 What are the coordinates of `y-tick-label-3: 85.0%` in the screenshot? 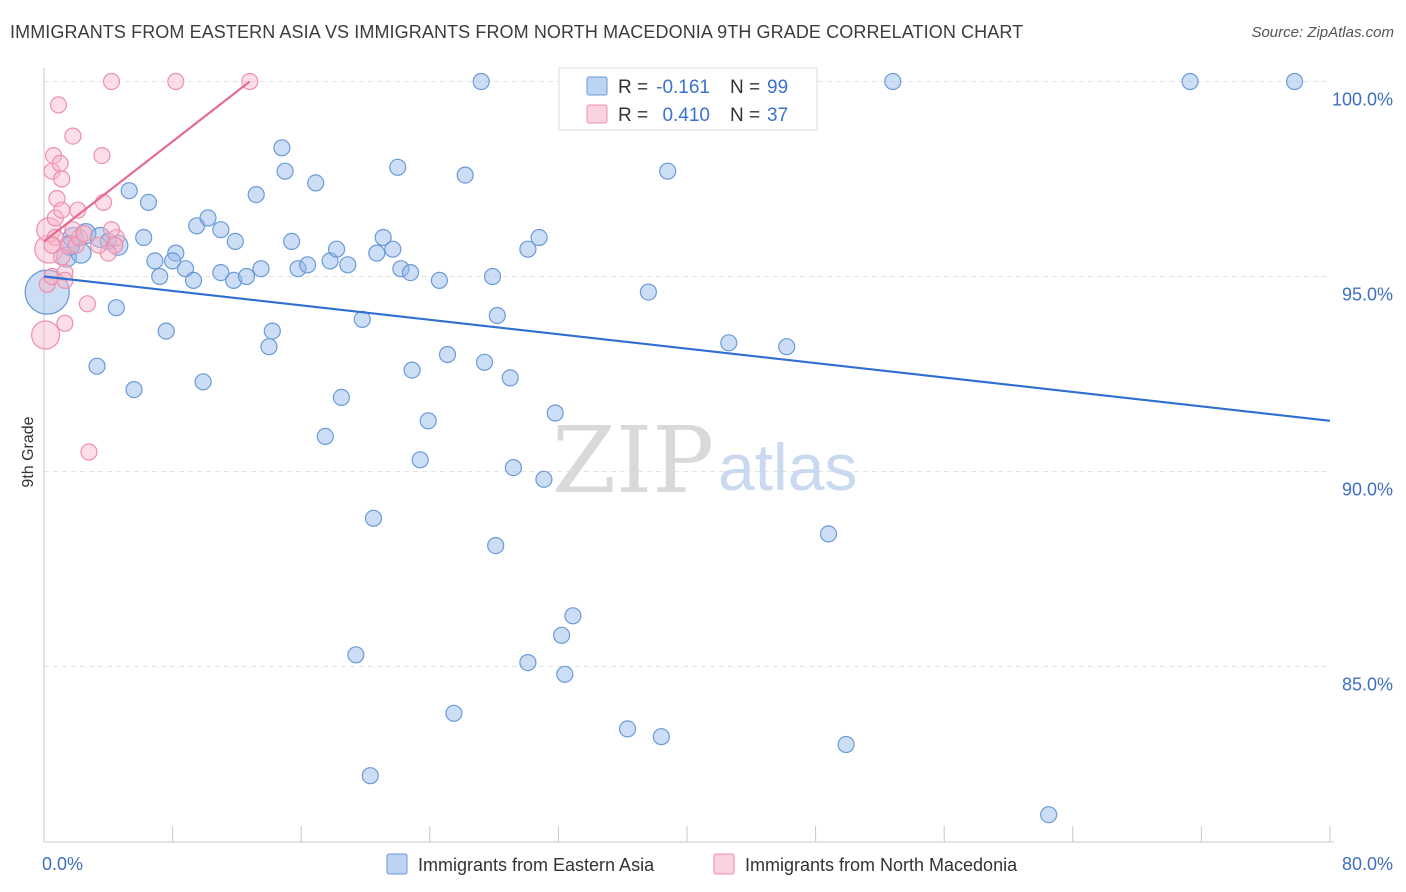 It's located at (1367, 685).